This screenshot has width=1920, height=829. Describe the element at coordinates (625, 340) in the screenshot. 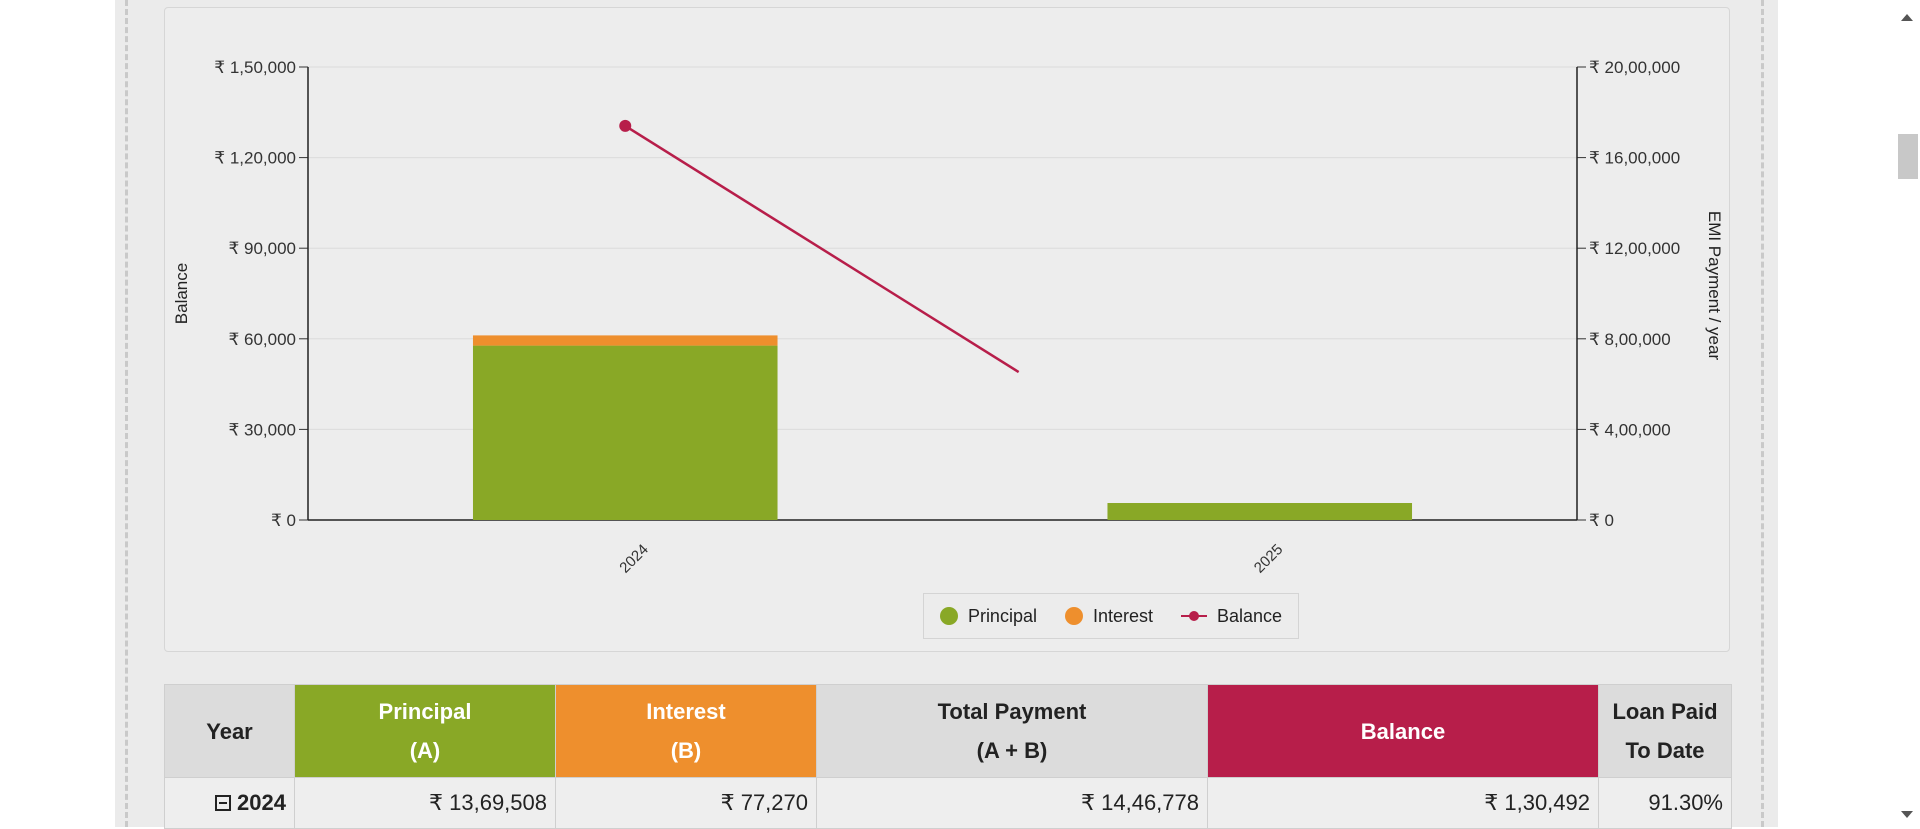

I see `interest-bar` at that location.